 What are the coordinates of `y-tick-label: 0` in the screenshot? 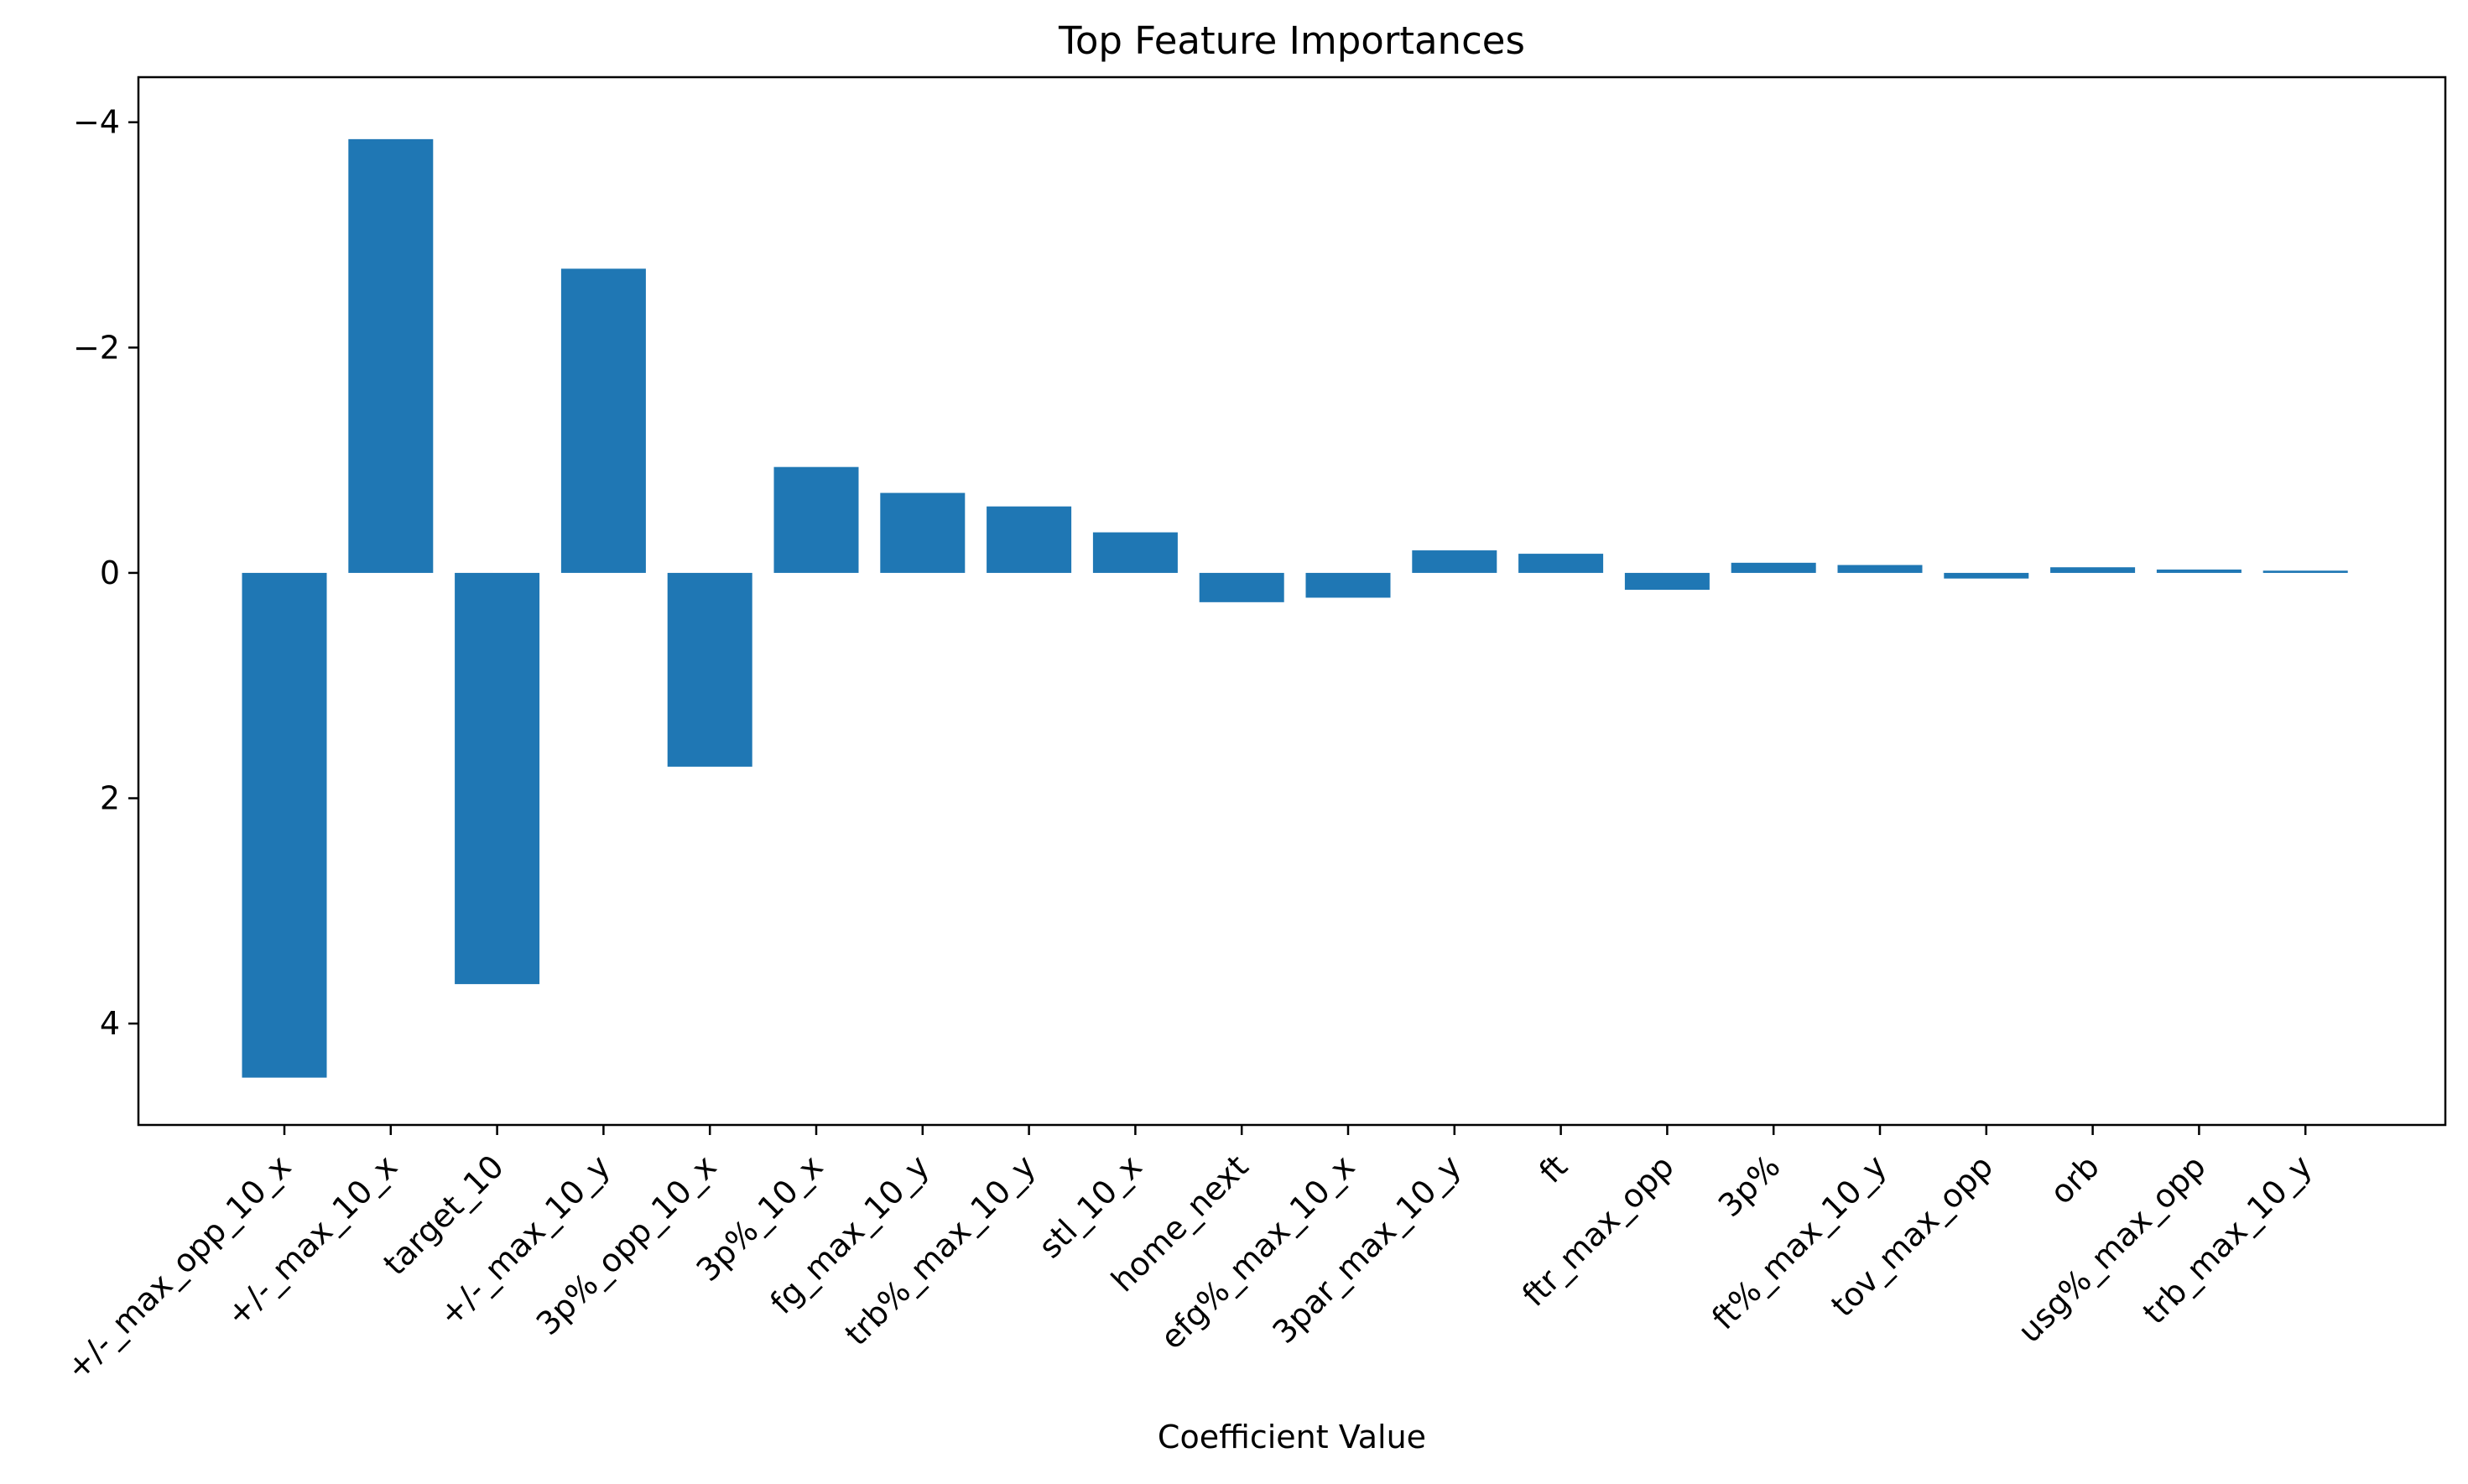 It's located at (110, 573).